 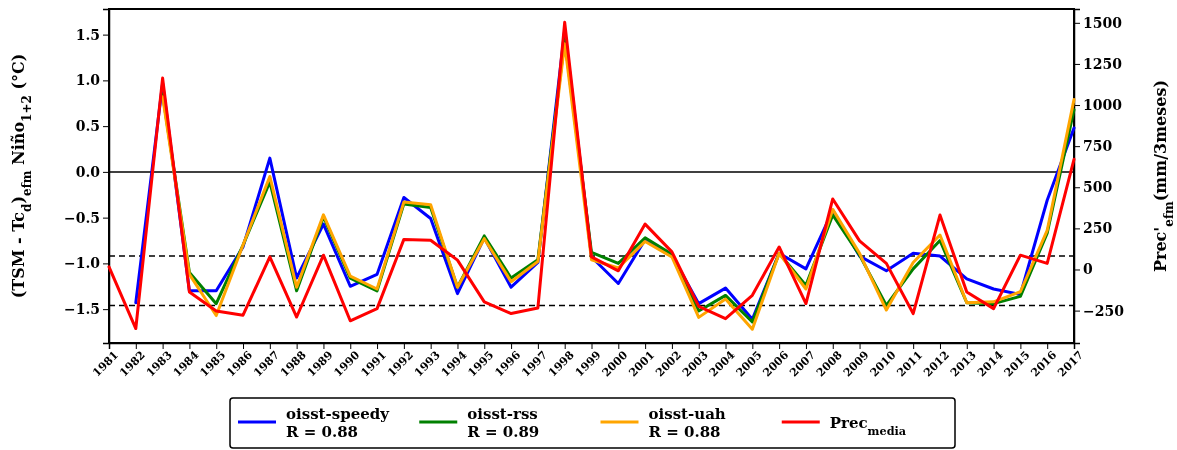 What do you see at coordinates (1098, 187) in the screenshot?
I see `y2-tick-label: 500` at bounding box center [1098, 187].